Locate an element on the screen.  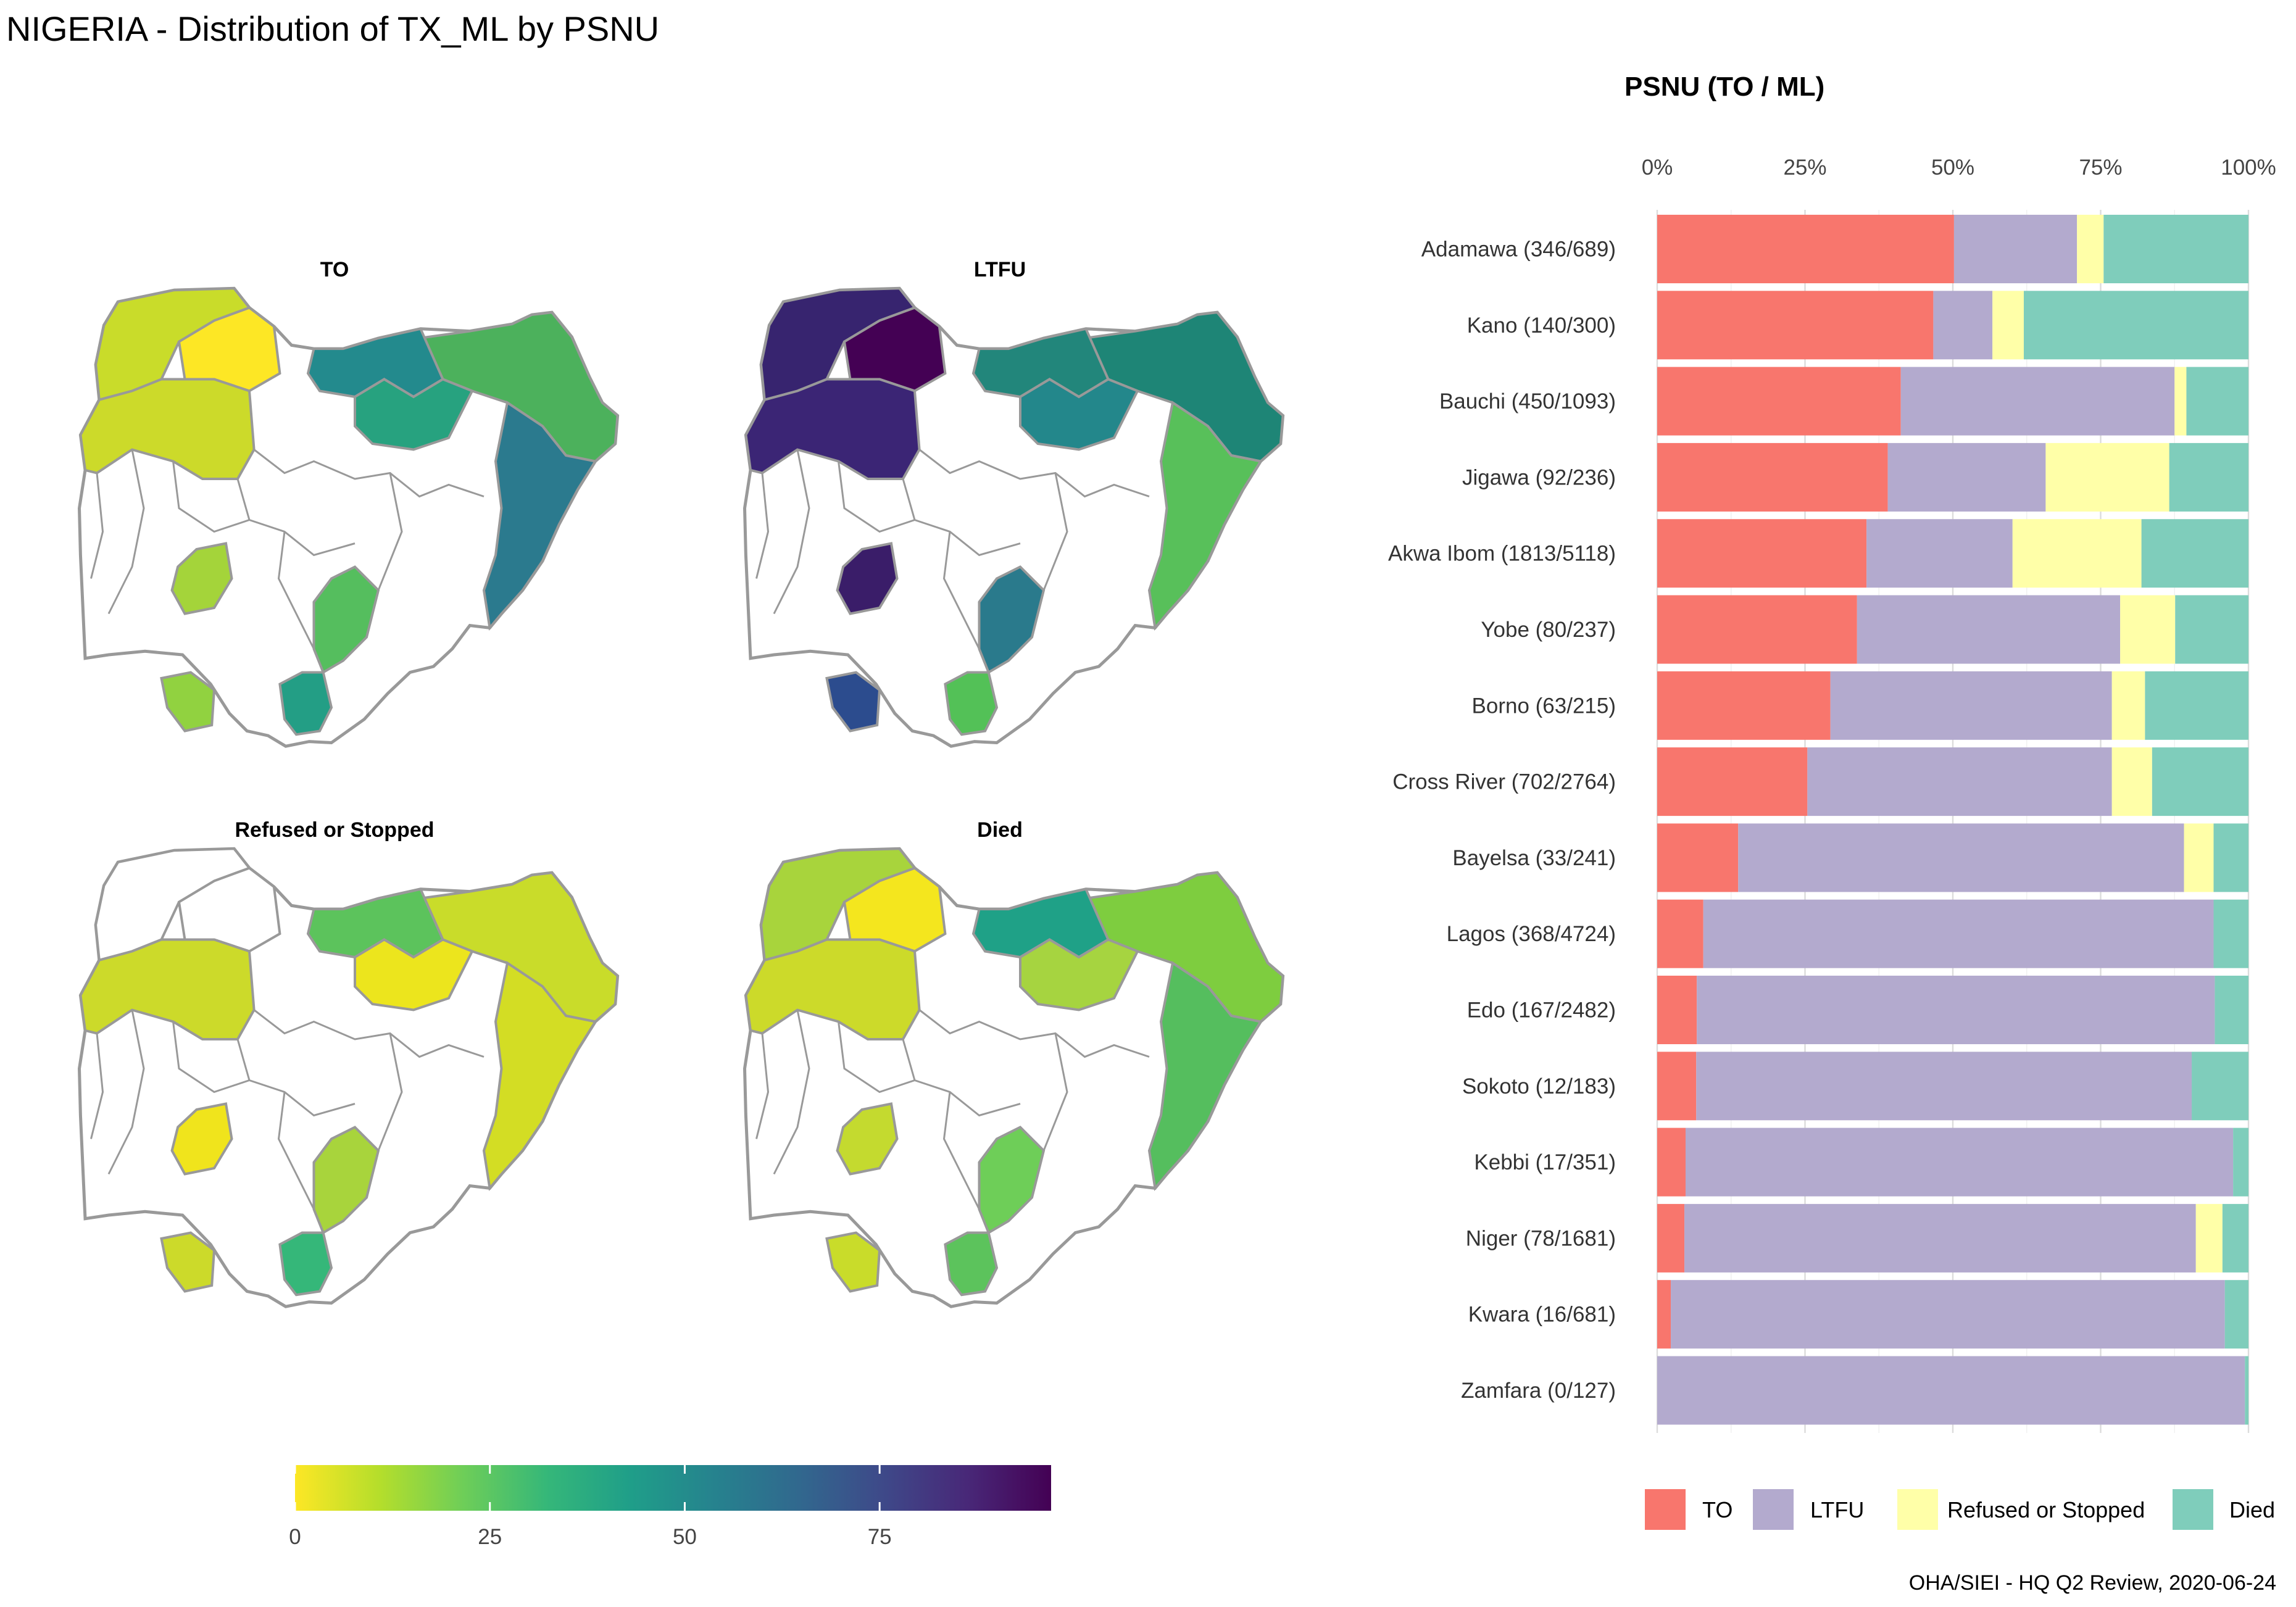
category-label: Adamawa (346/689) is located at coordinates (1518, 250).